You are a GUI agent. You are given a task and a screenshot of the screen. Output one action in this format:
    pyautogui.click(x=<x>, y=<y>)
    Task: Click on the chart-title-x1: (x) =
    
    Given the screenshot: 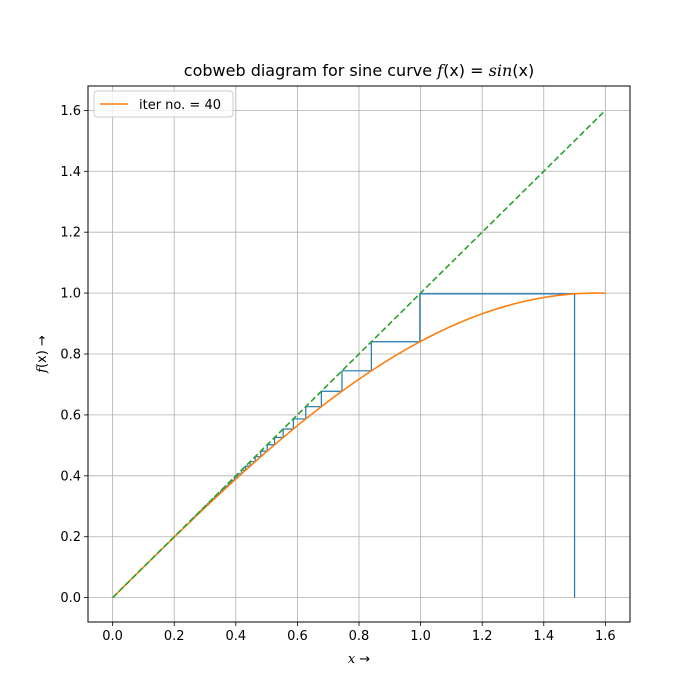 What is the action you would take?
    pyautogui.click(x=466, y=70)
    